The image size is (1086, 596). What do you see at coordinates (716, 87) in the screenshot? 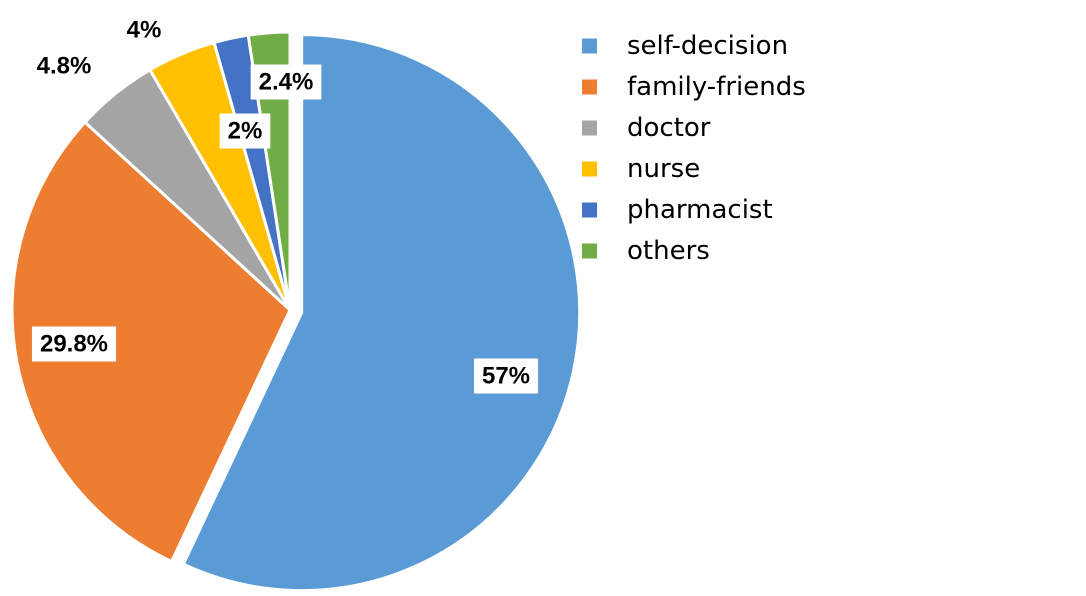
I see `legend-label: family-friends` at bounding box center [716, 87].